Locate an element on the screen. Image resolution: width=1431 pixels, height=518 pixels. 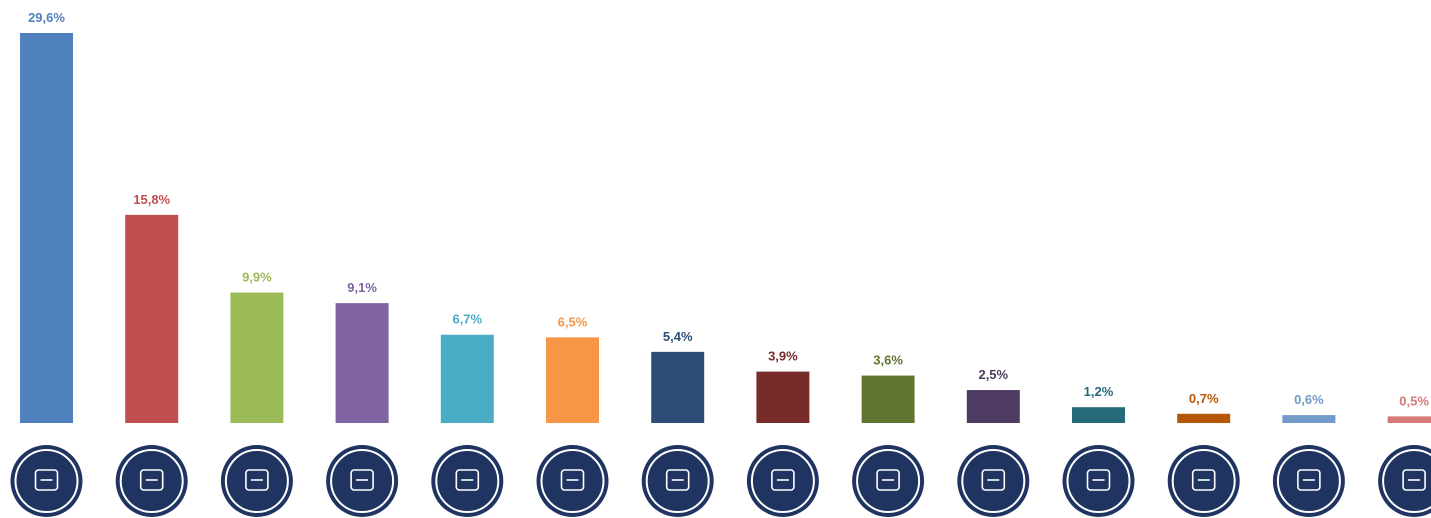
value-label: 6,7% is located at coordinates (467, 319).